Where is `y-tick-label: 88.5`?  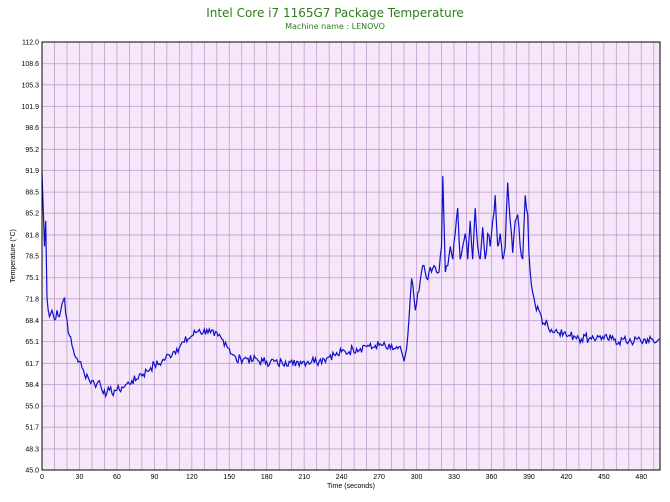 y-tick-label: 88.5 is located at coordinates (32, 193).